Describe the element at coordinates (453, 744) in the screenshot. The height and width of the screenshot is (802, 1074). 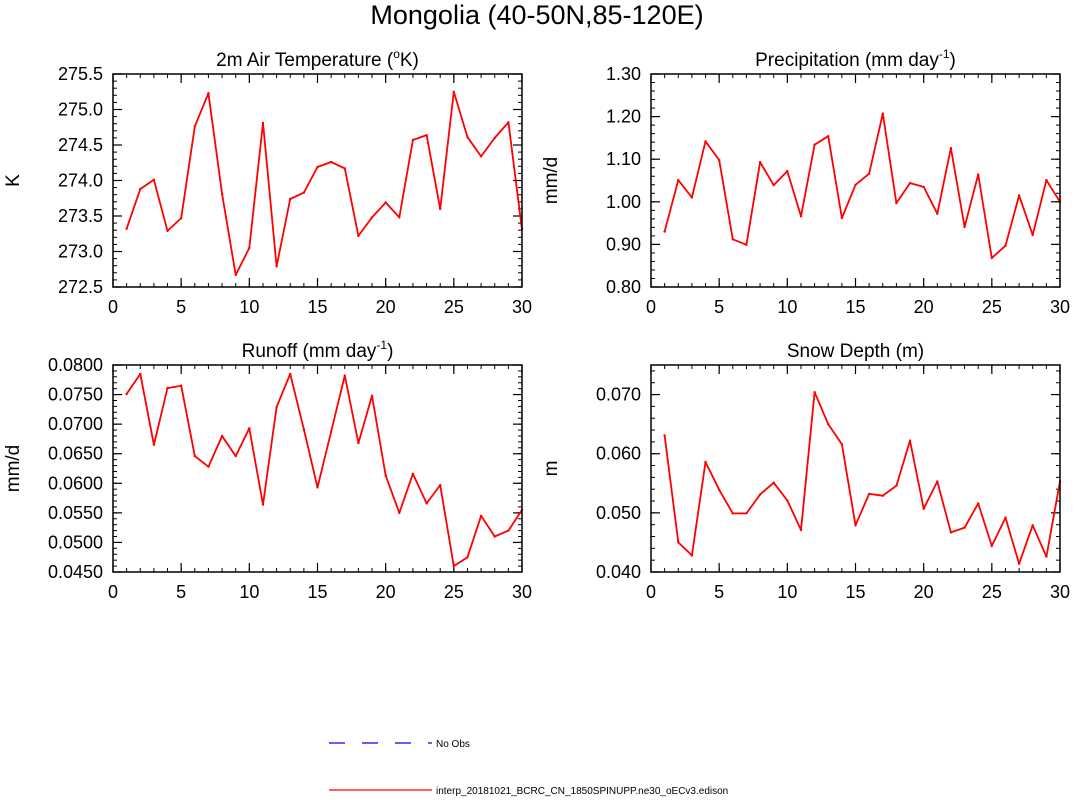
I see `legend-obs-label: No Obs` at that location.